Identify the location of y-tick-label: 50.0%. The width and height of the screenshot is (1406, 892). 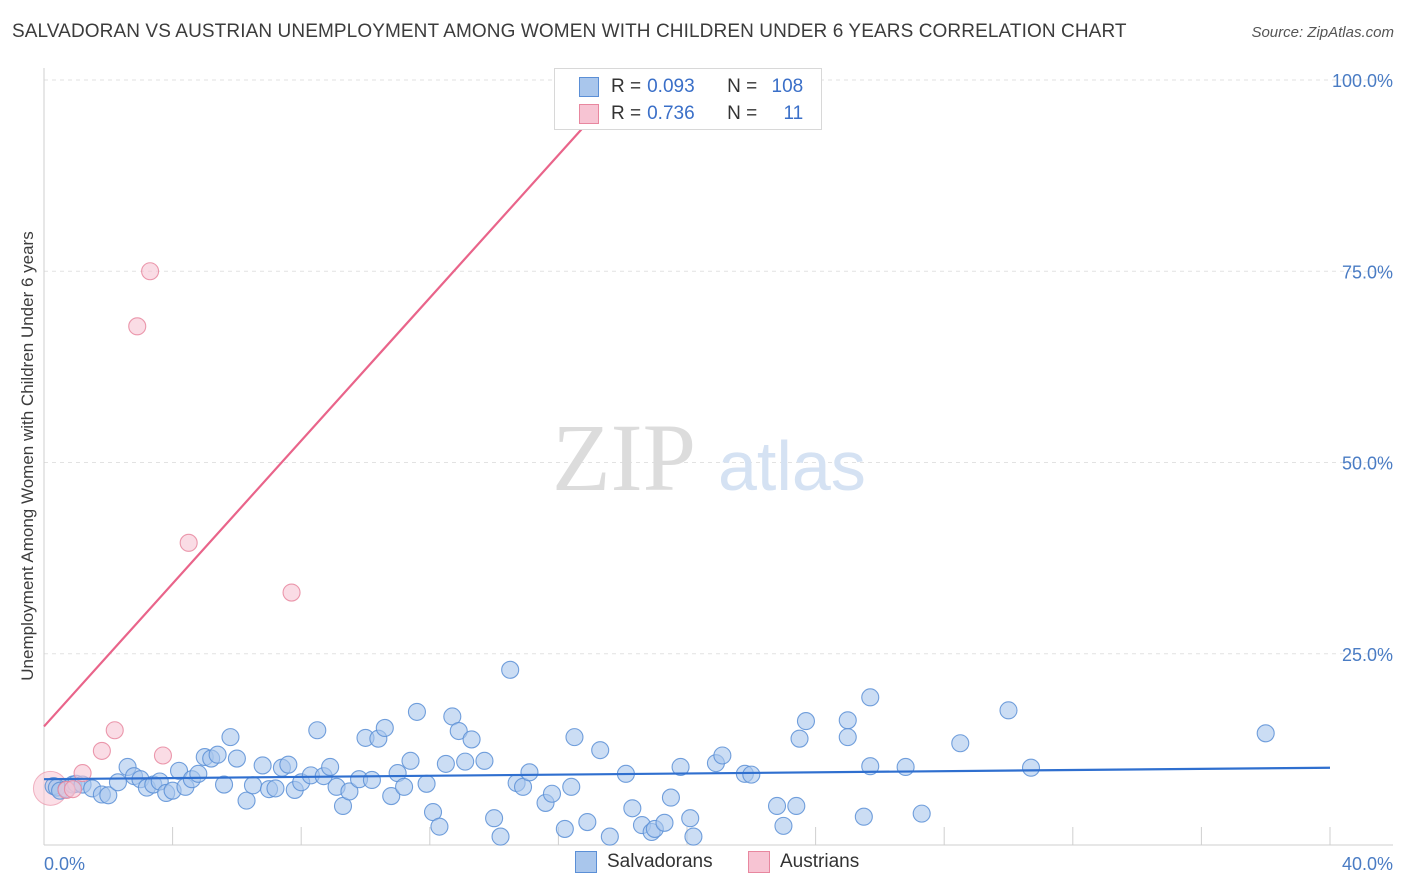
(1367, 464).